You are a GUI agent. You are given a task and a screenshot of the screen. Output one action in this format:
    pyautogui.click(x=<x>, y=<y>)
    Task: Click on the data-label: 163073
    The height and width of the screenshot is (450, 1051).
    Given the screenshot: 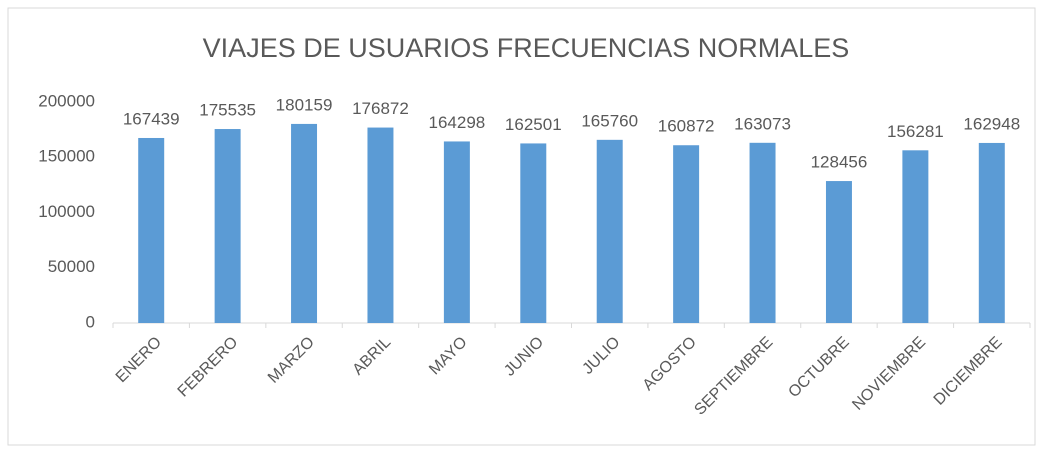 What is the action you would take?
    pyautogui.click(x=762, y=123)
    